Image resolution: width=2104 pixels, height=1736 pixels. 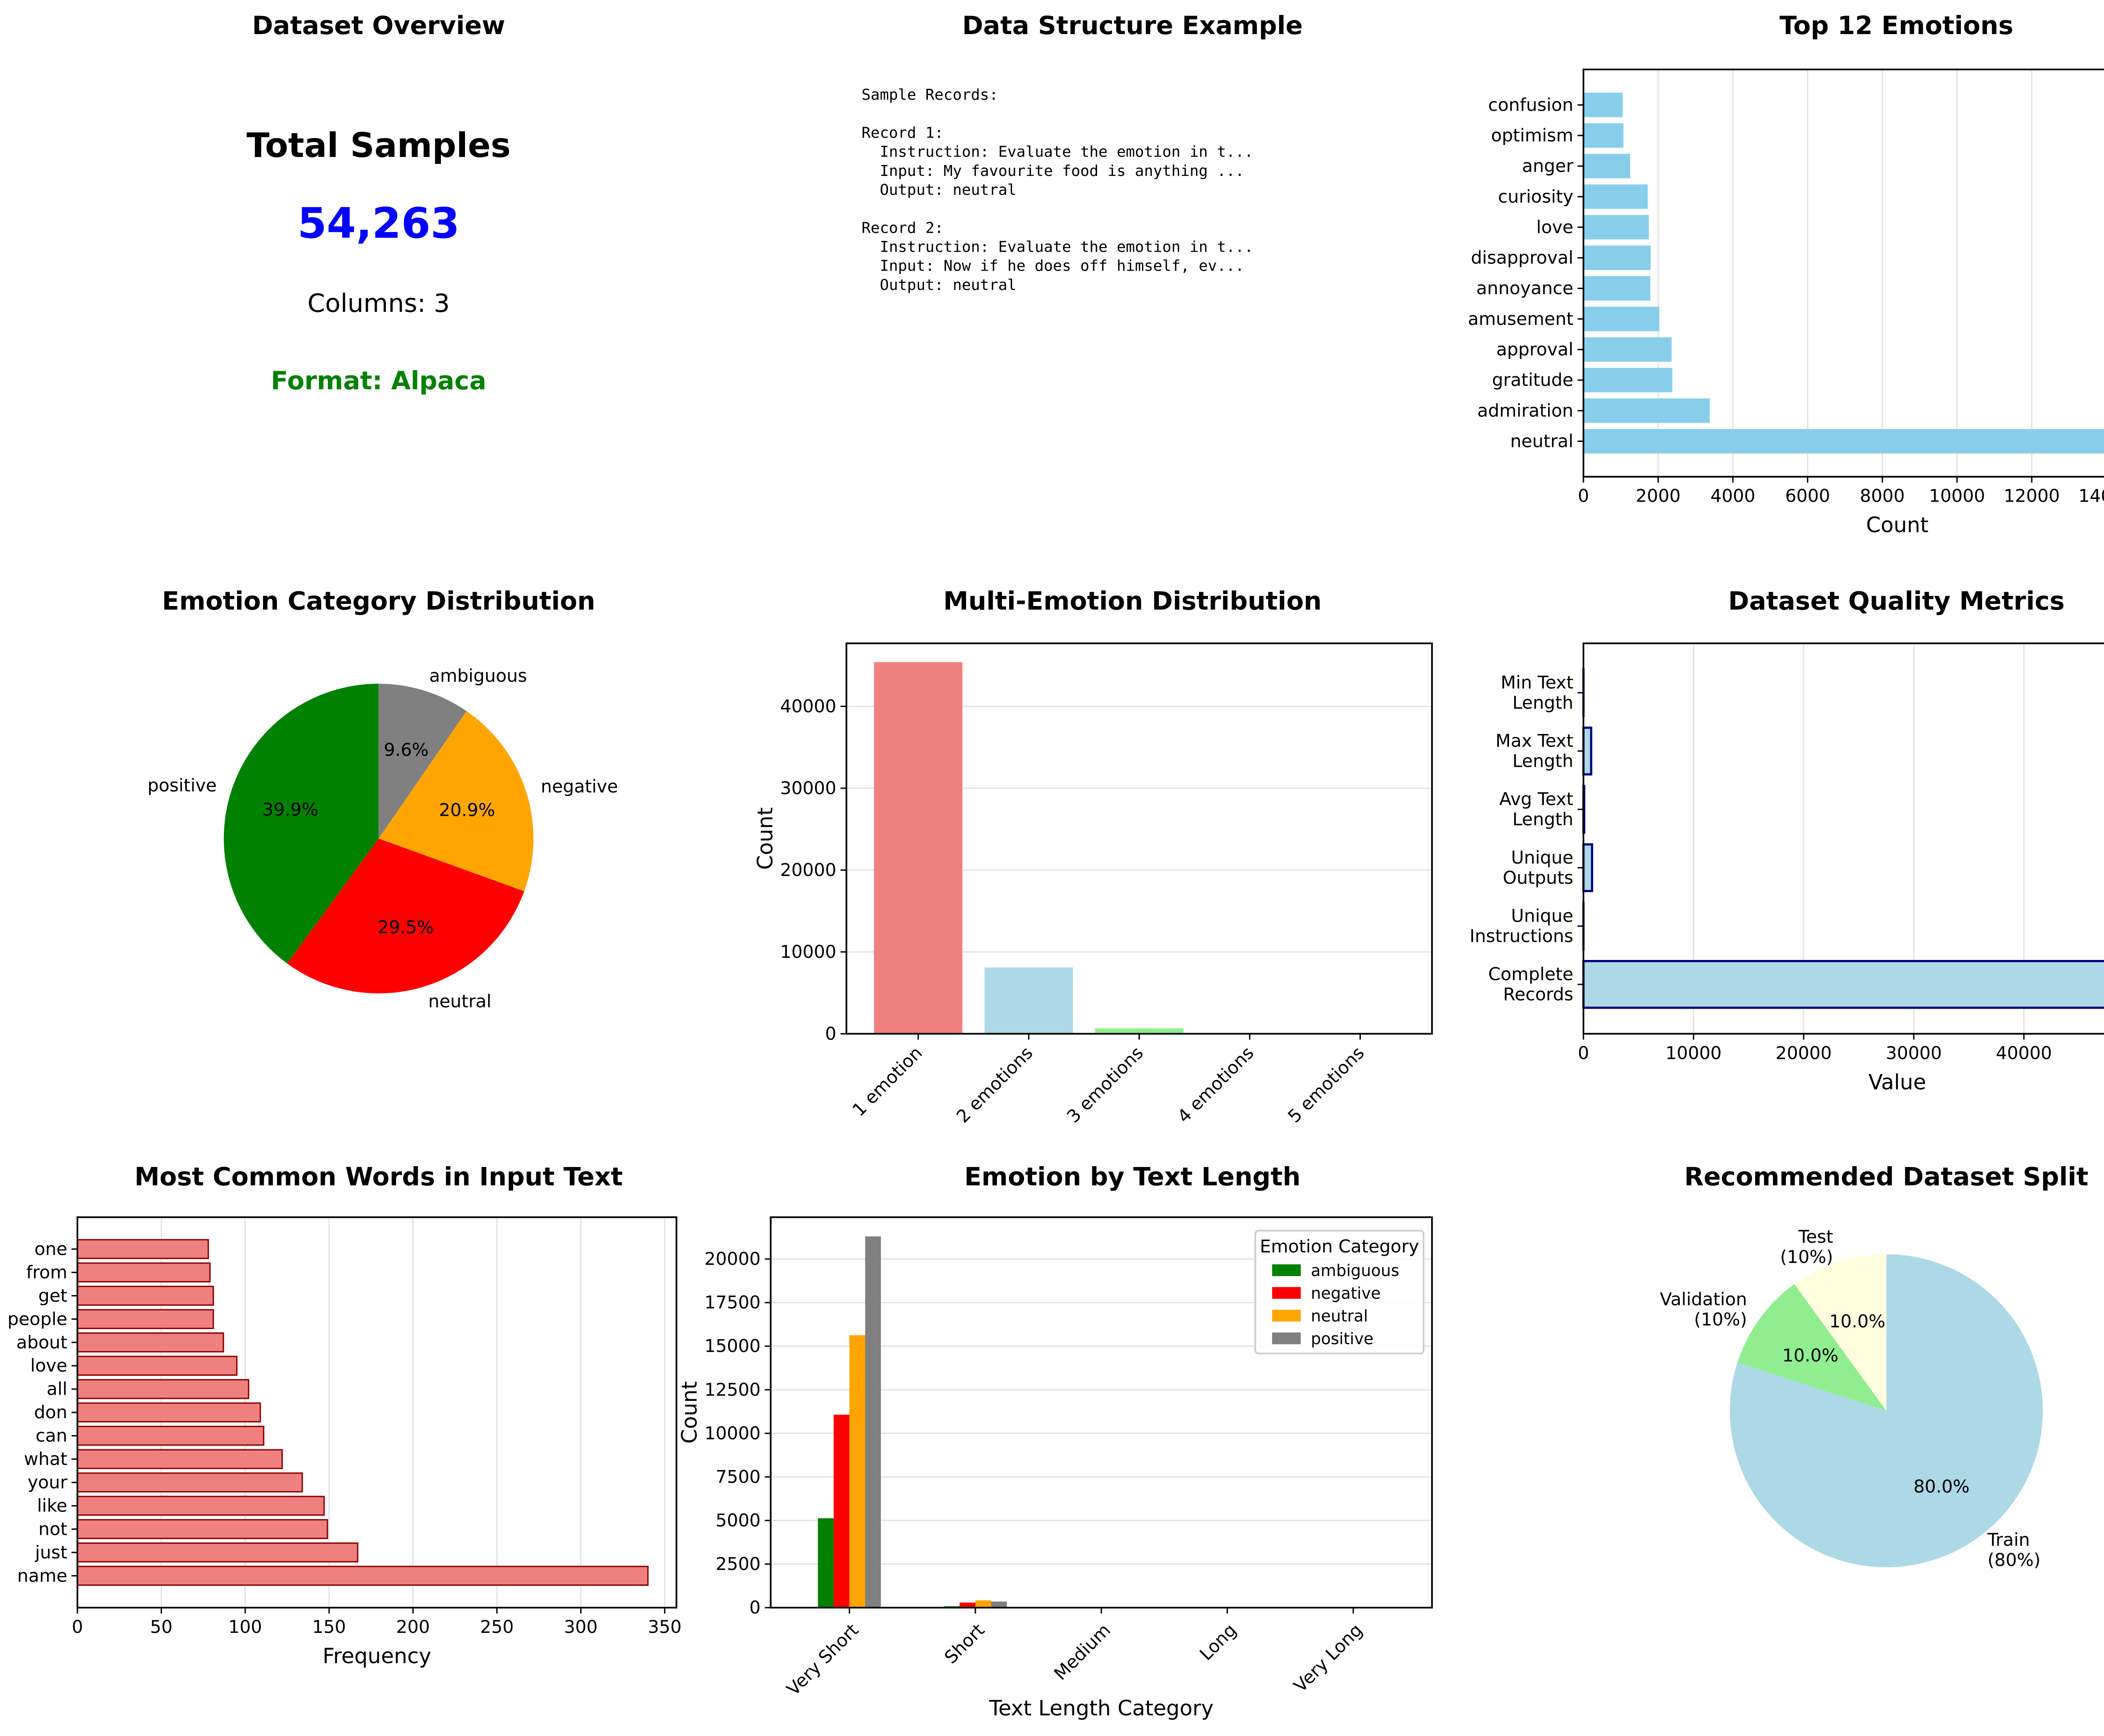 What do you see at coordinates (1105, 1084) in the screenshot?
I see `x-tick-label: 3 emotions` at bounding box center [1105, 1084].